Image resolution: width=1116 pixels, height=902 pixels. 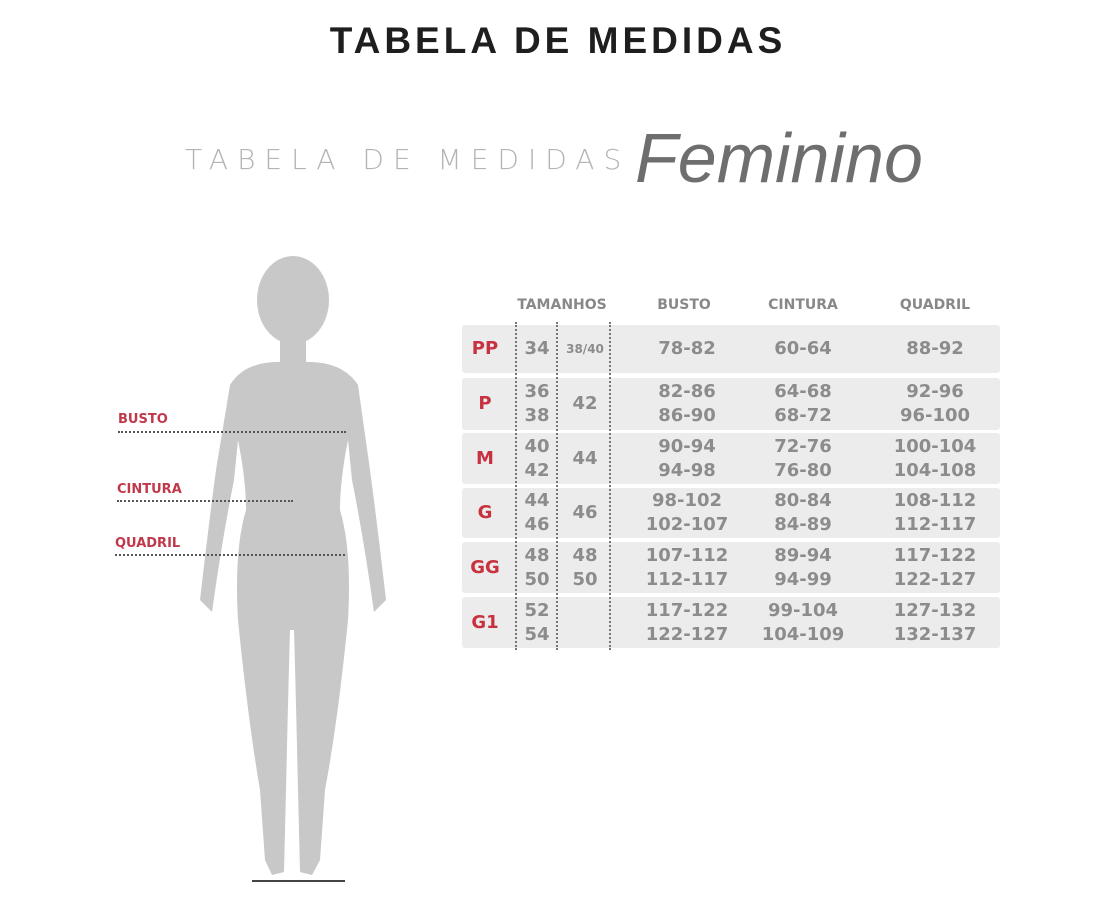 I want to click on header-cintura: CINTURA, so click(x=803, y=305).